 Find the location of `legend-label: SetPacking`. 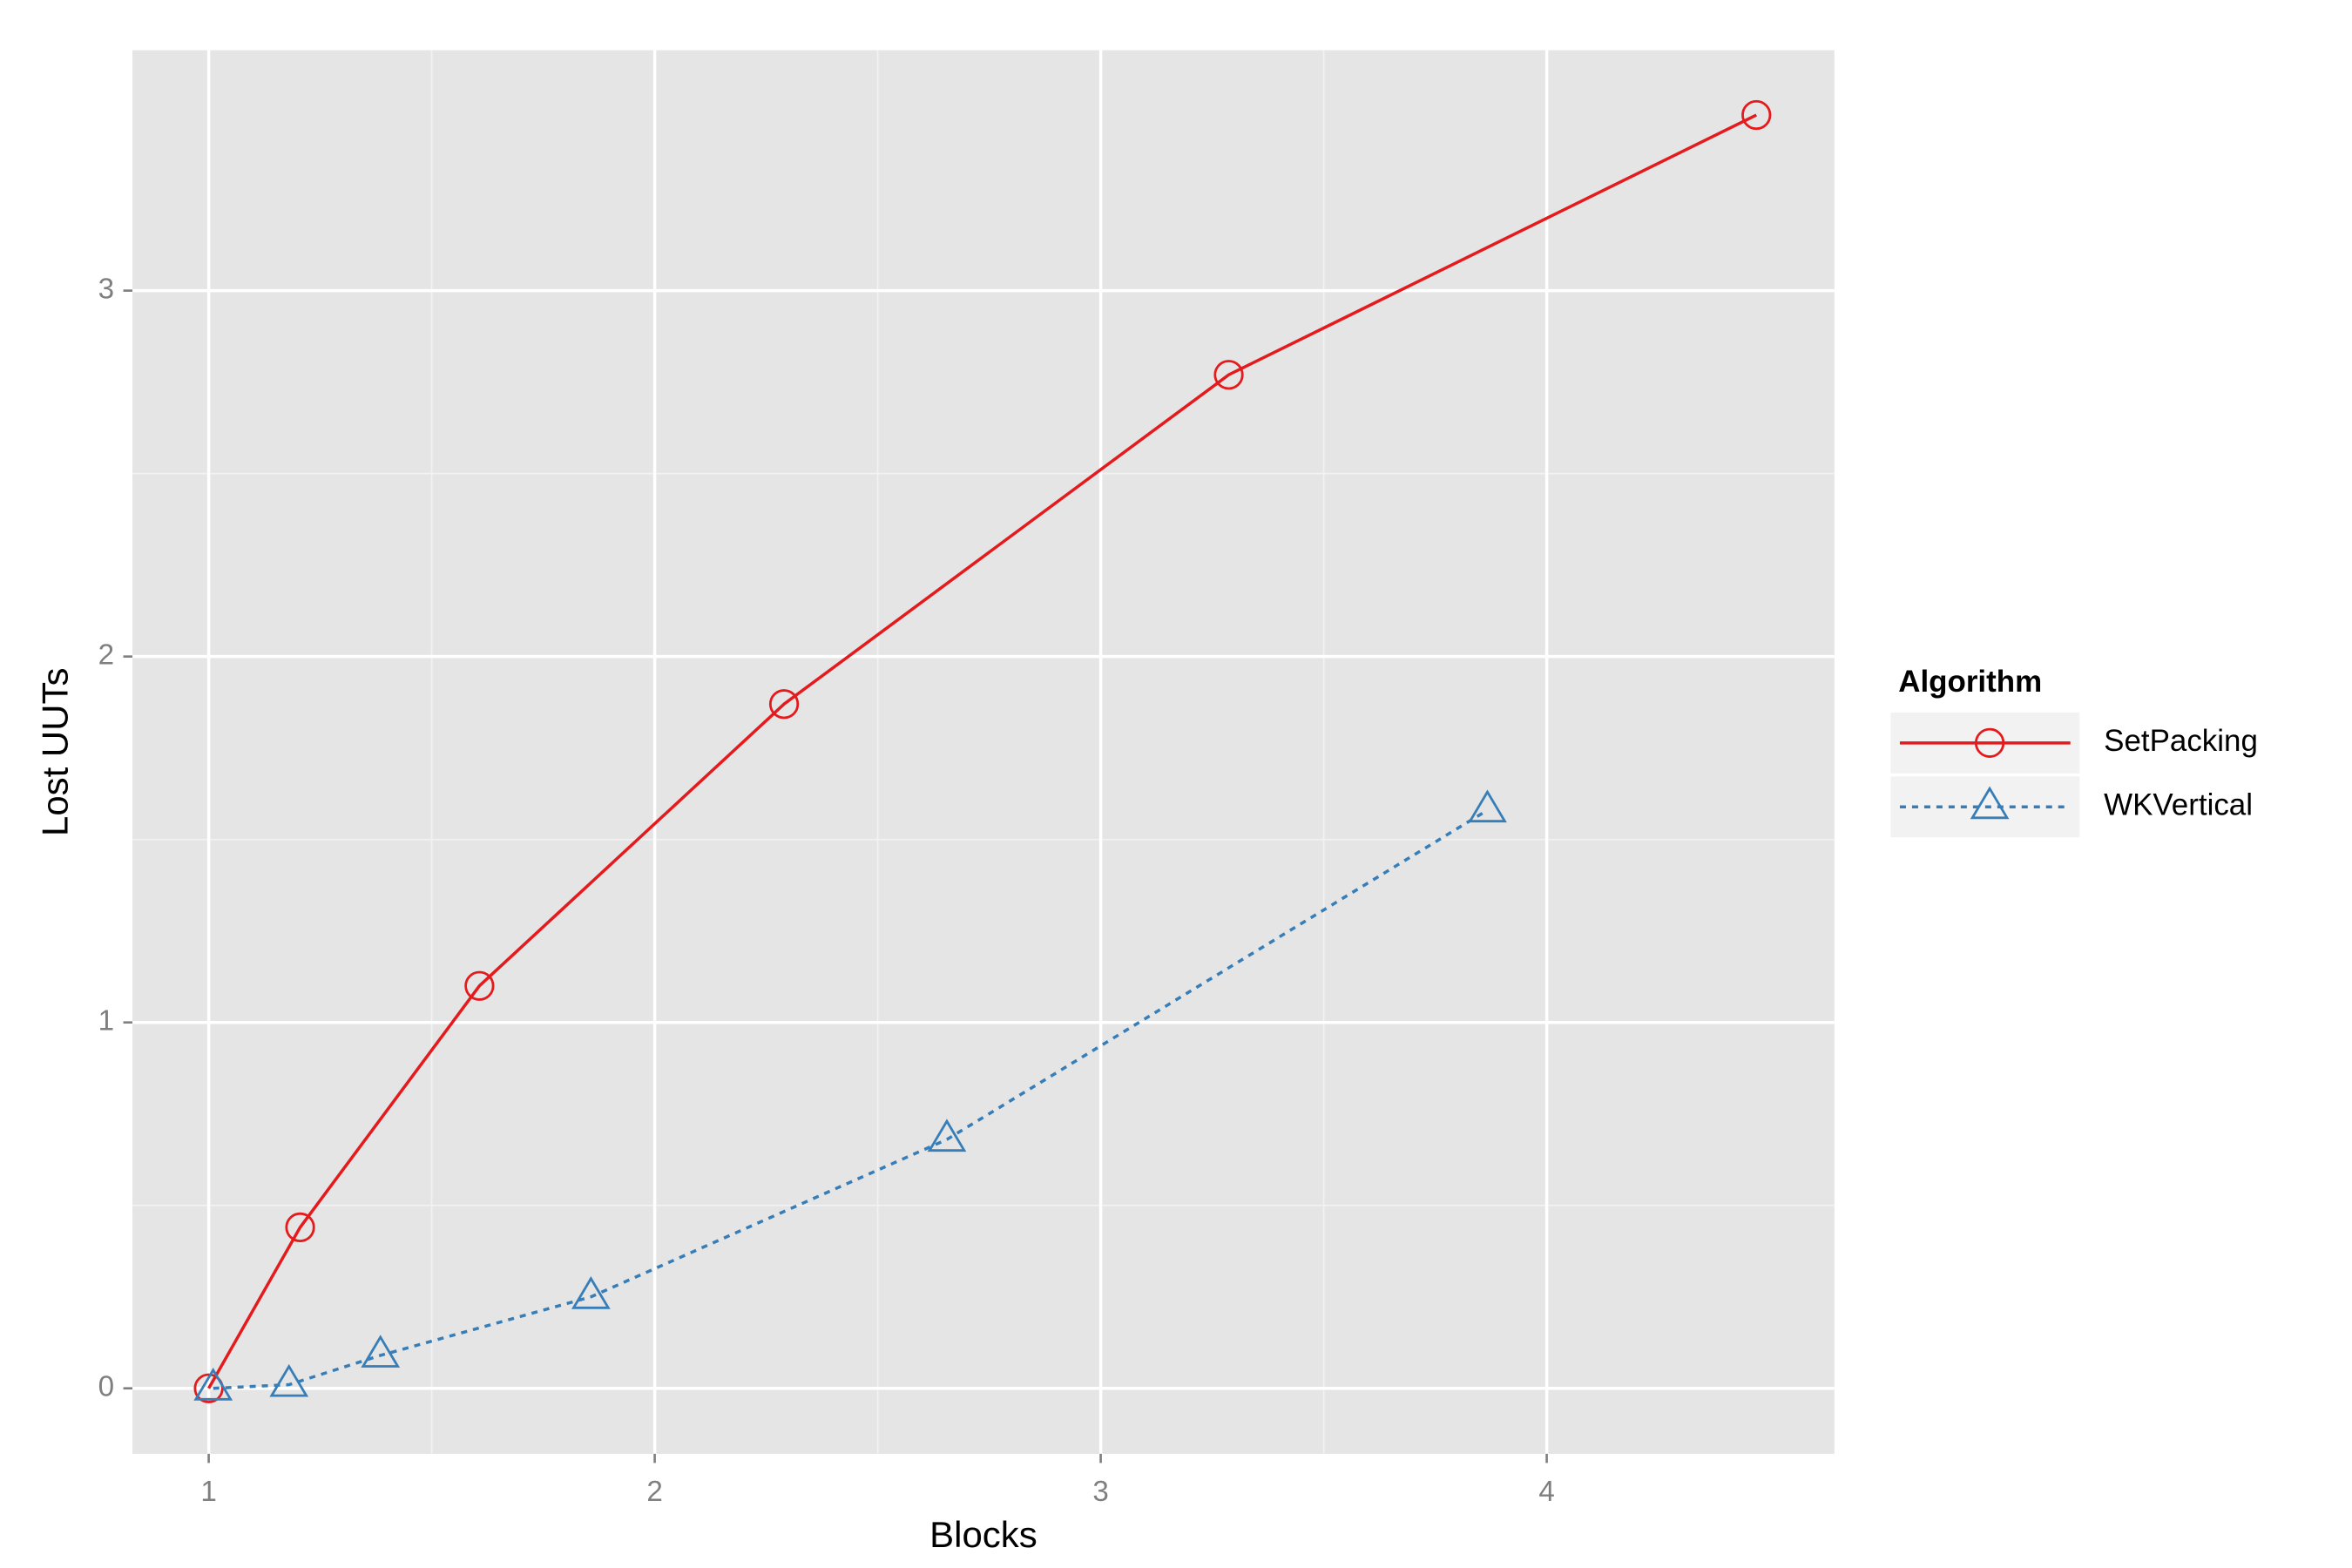

legend-label: SetPacking is located at coordinates (2181, 741).